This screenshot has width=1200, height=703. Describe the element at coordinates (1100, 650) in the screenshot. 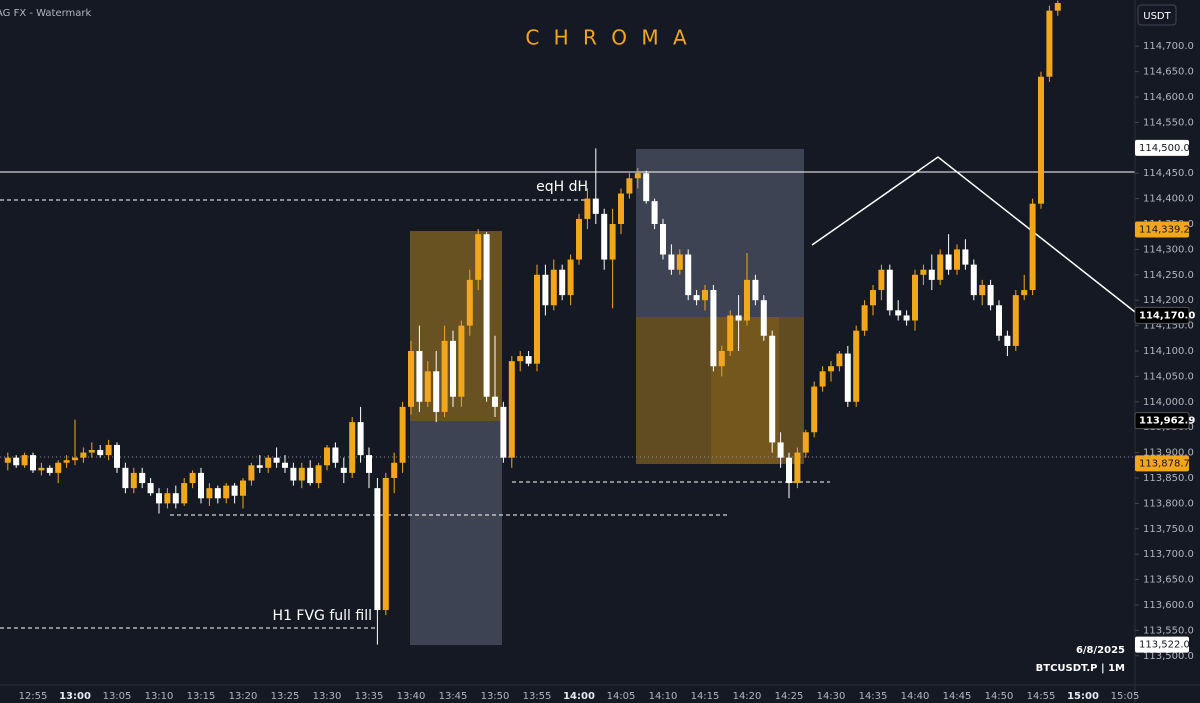

I see `date: 6/8/2025` at that location.